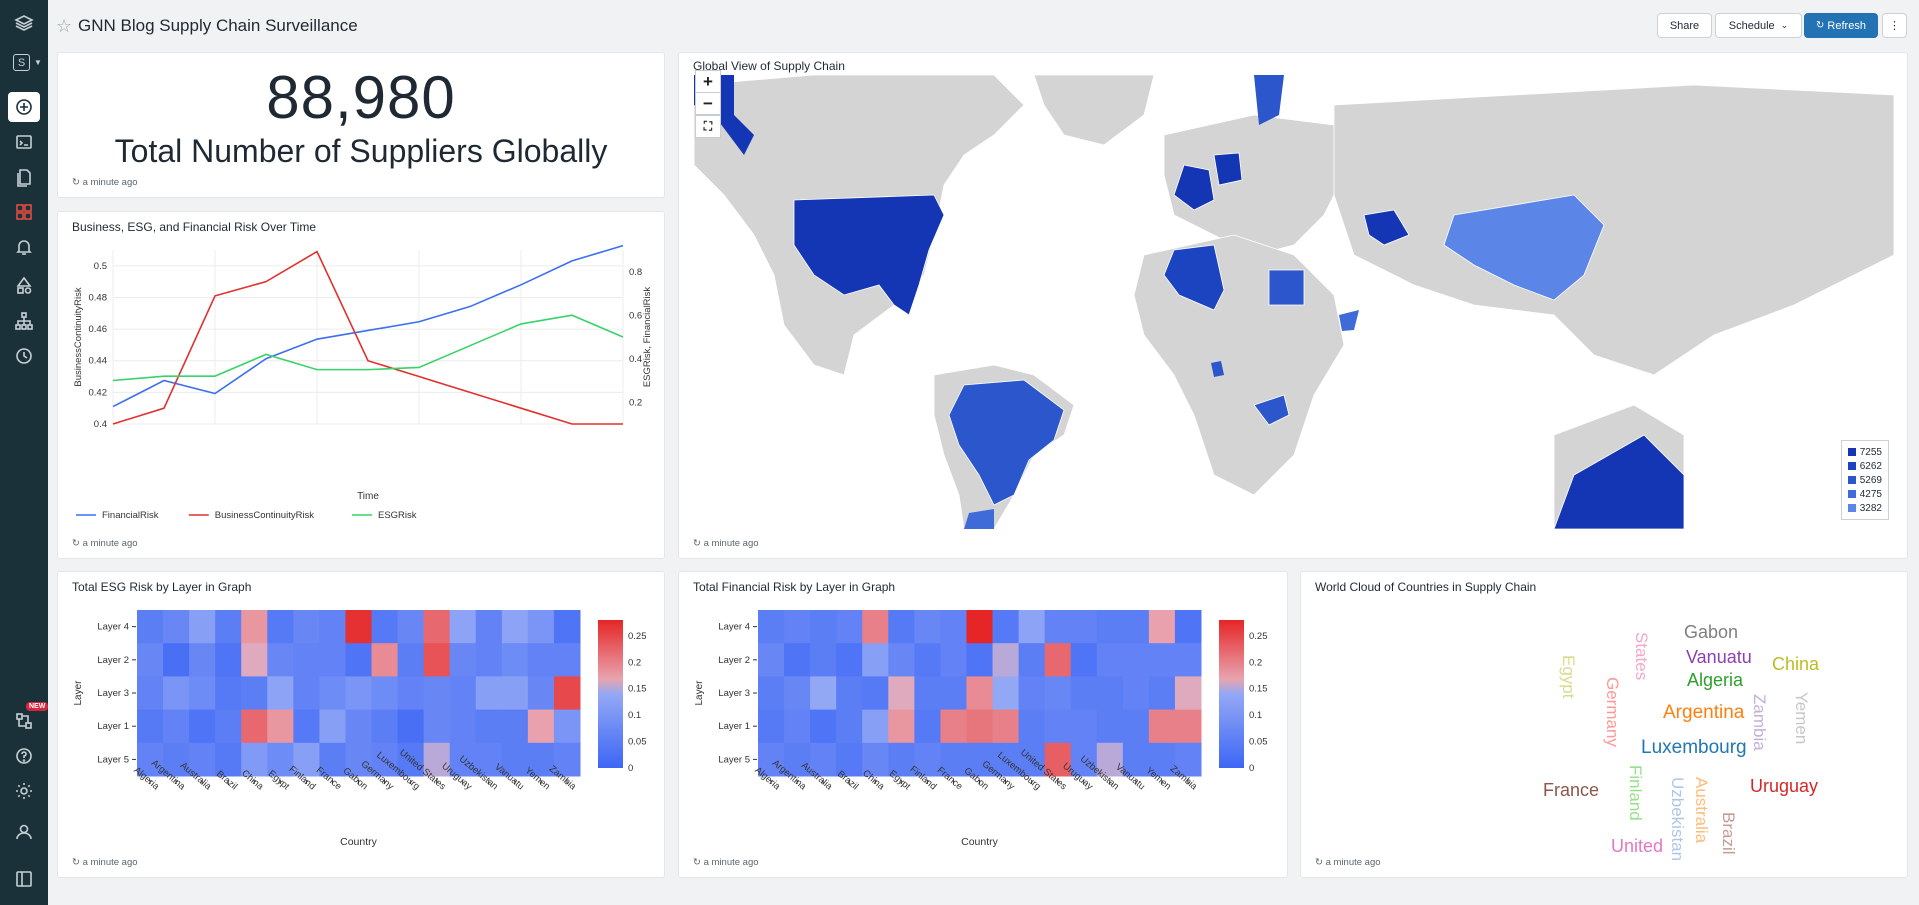 This screenshot has height=905, width=1919. I want to click on workflows-icon, so click(24, 321).